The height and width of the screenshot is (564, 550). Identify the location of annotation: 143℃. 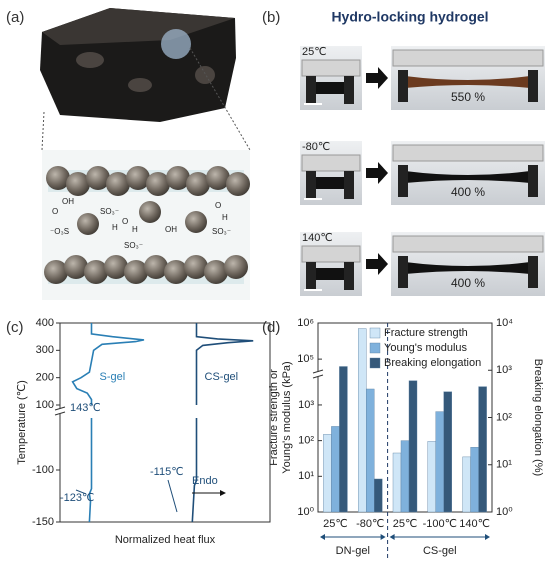
(85, 408).